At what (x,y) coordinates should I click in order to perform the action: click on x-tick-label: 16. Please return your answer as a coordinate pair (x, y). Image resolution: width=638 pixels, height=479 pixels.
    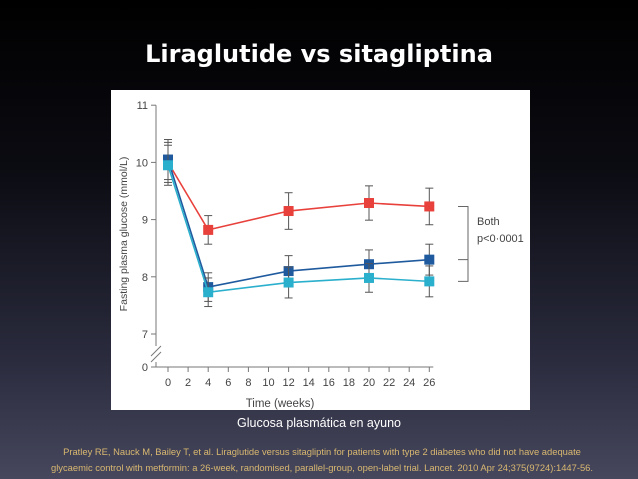
    Looking at the image, I should click on (329, 383).